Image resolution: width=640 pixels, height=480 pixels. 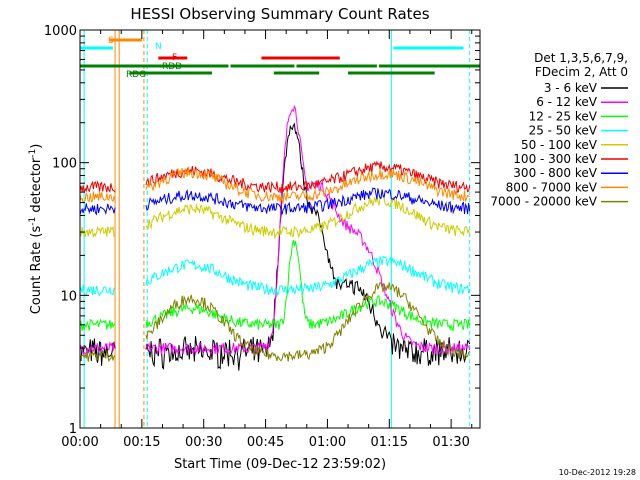 What do you see at coordinates (265, 442) in the screenshot?
I see `x-tick-label: 00:45` at bounding box center [265, 442].